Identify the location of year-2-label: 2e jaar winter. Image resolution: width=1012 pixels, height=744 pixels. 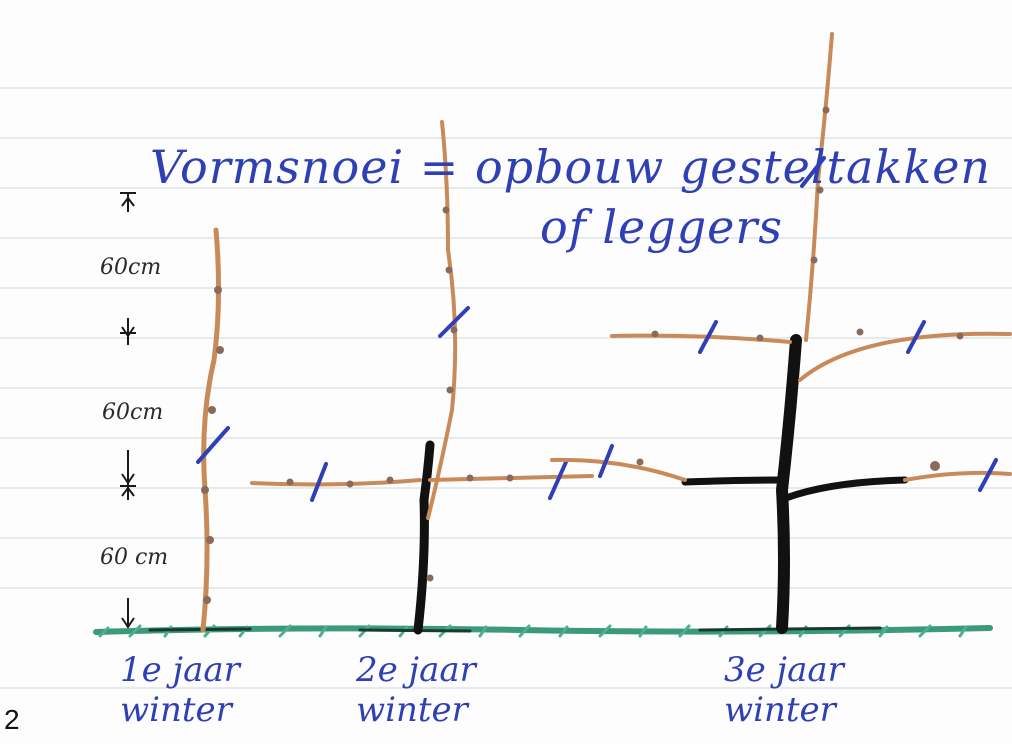
(416, 690).